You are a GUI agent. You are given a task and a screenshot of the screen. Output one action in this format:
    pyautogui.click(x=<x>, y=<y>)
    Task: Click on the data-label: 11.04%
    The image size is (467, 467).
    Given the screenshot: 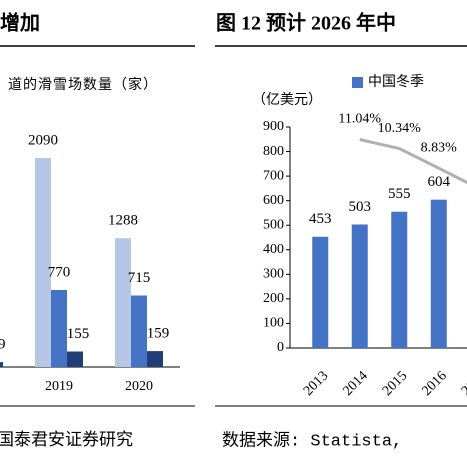 What is the action you would take?
    pyautogui.click(x=359, y=119)
    